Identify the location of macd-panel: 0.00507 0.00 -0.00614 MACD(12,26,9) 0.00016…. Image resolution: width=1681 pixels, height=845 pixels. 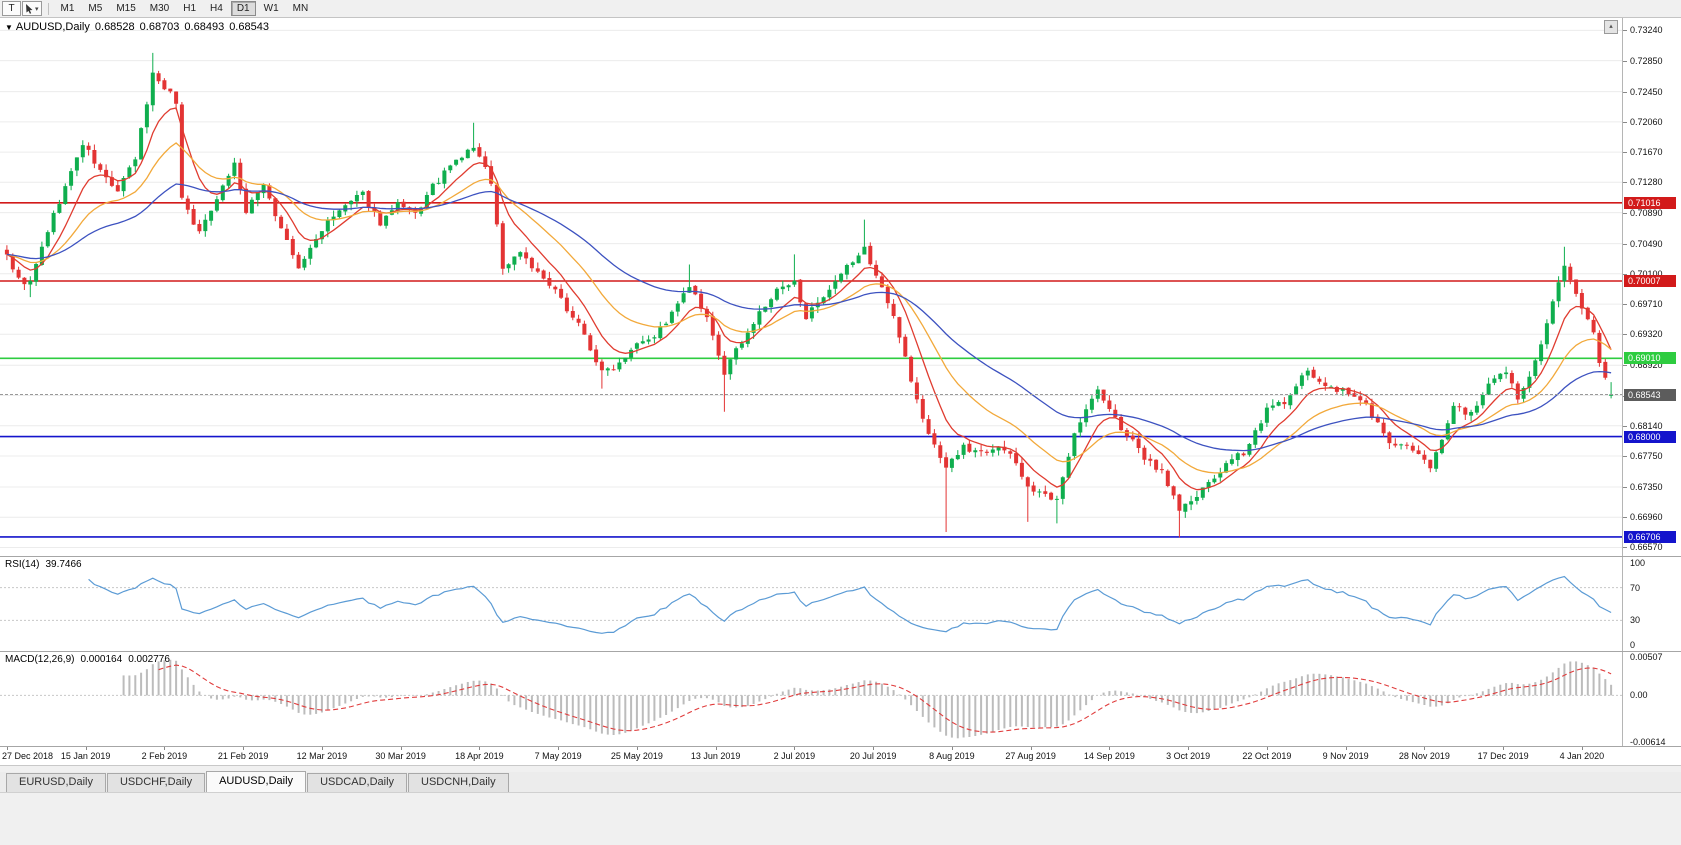
(840, 699).